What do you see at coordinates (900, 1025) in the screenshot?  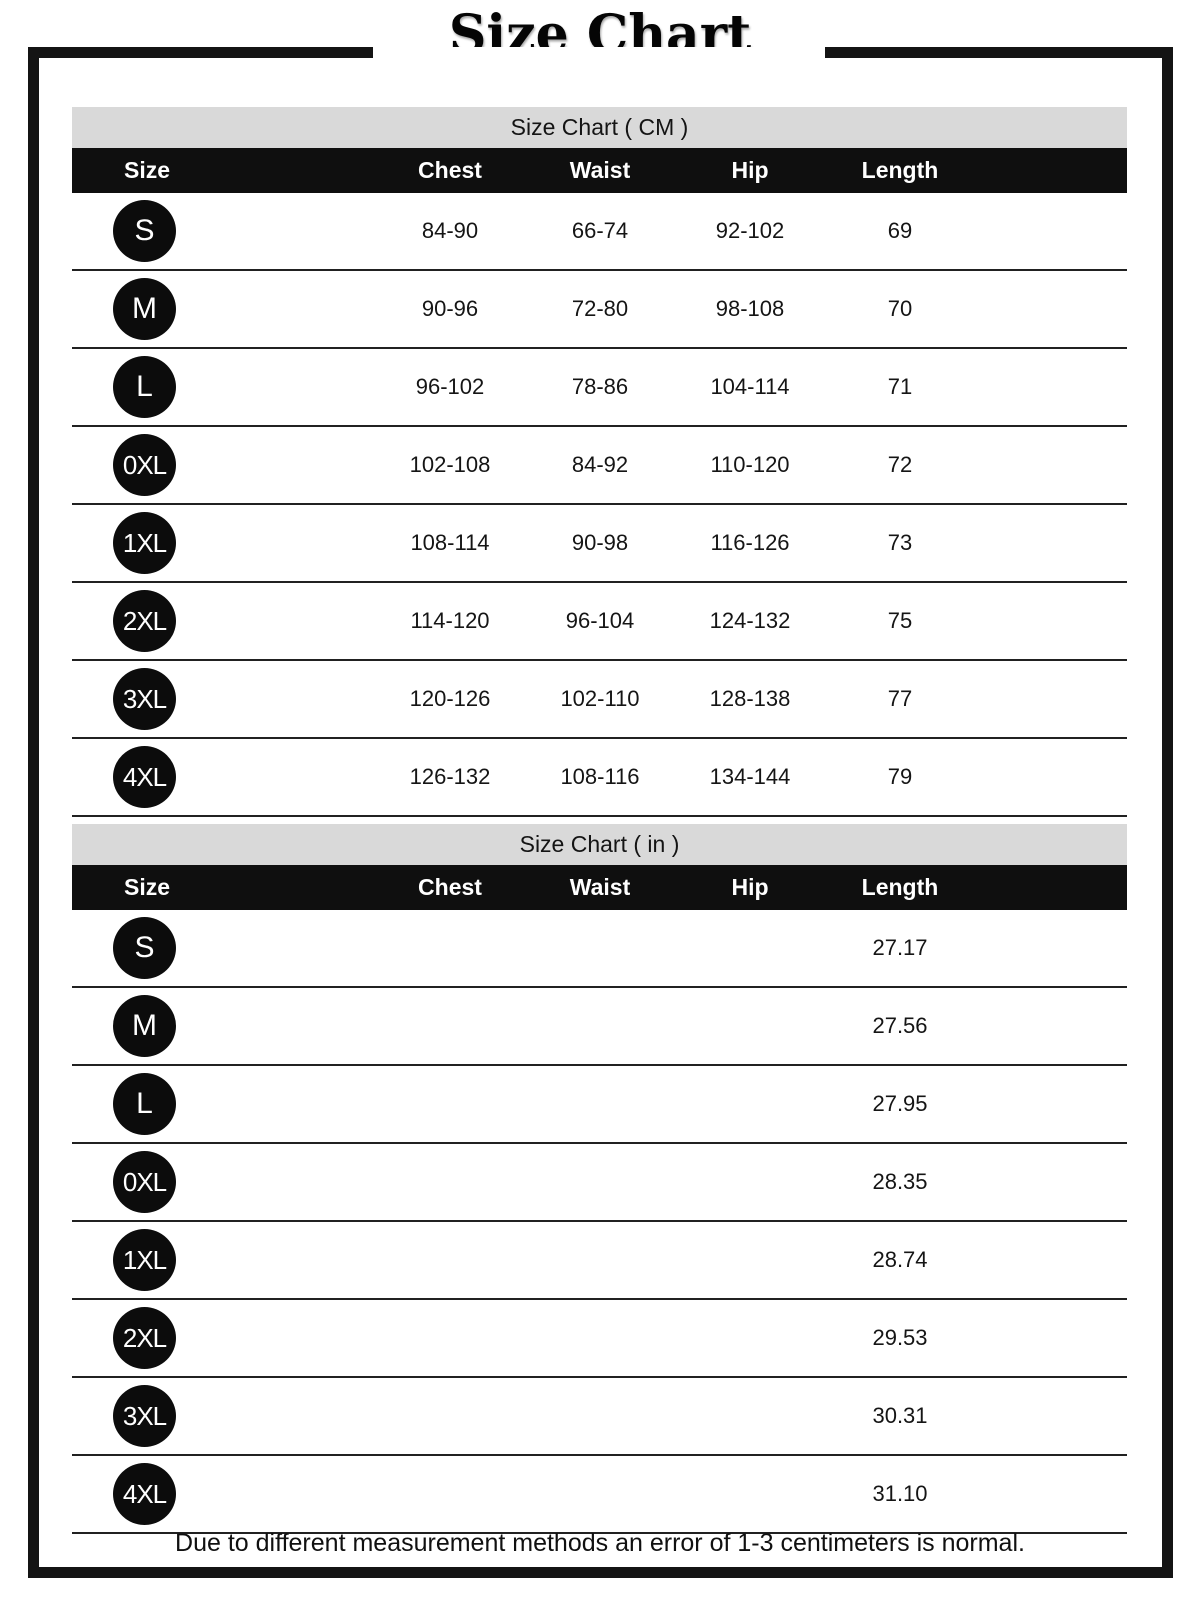 I see `length-value: 27.56` at bounding box center [900, 1025].